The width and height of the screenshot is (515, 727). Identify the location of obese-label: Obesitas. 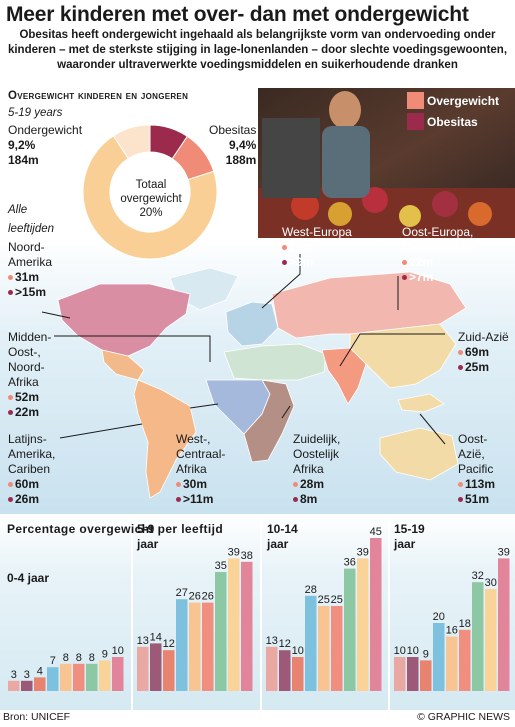
(233, 130).